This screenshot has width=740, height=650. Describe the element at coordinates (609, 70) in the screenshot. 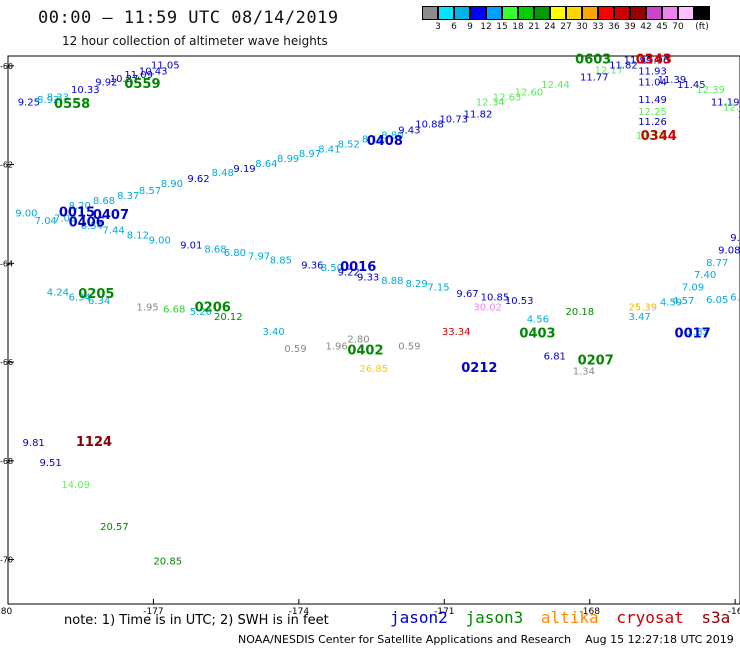

I see `swh-value-label: 12.17` at that location.